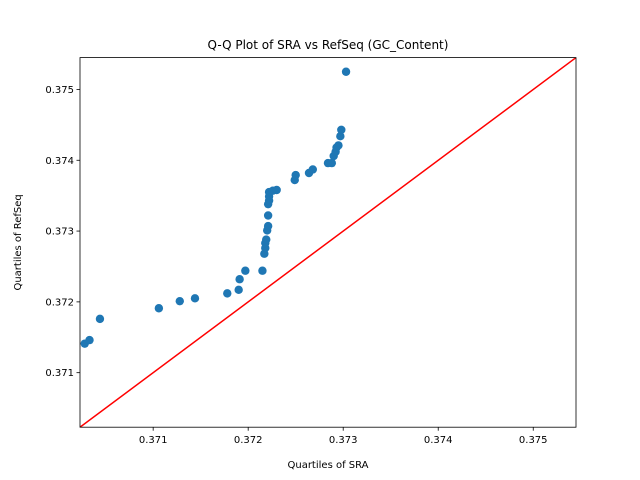  Describe the element at coordinates (59, 302) in the screenshot. I see `y-tick-label: 0.372` at that location.